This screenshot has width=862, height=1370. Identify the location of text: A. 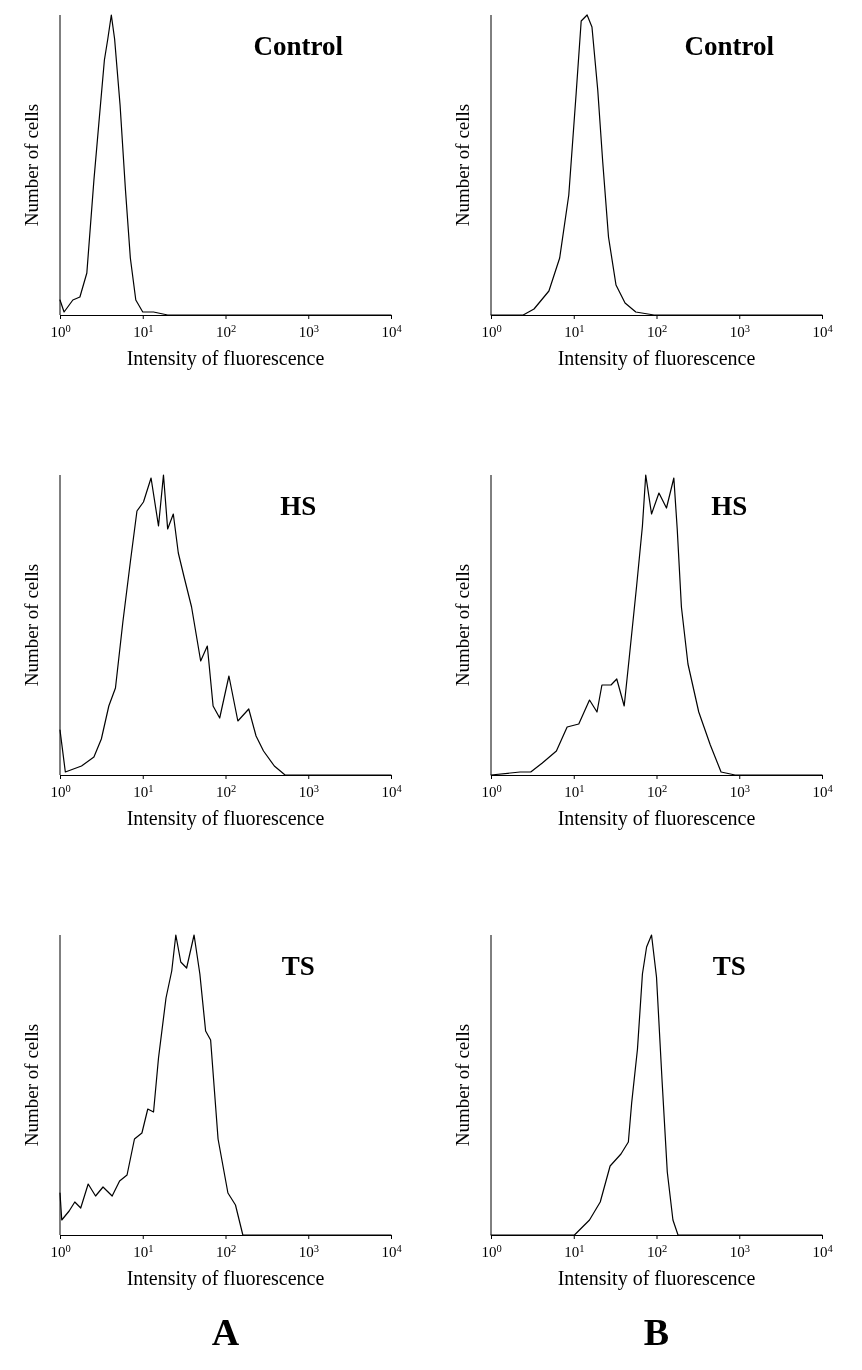
(225, 1332).